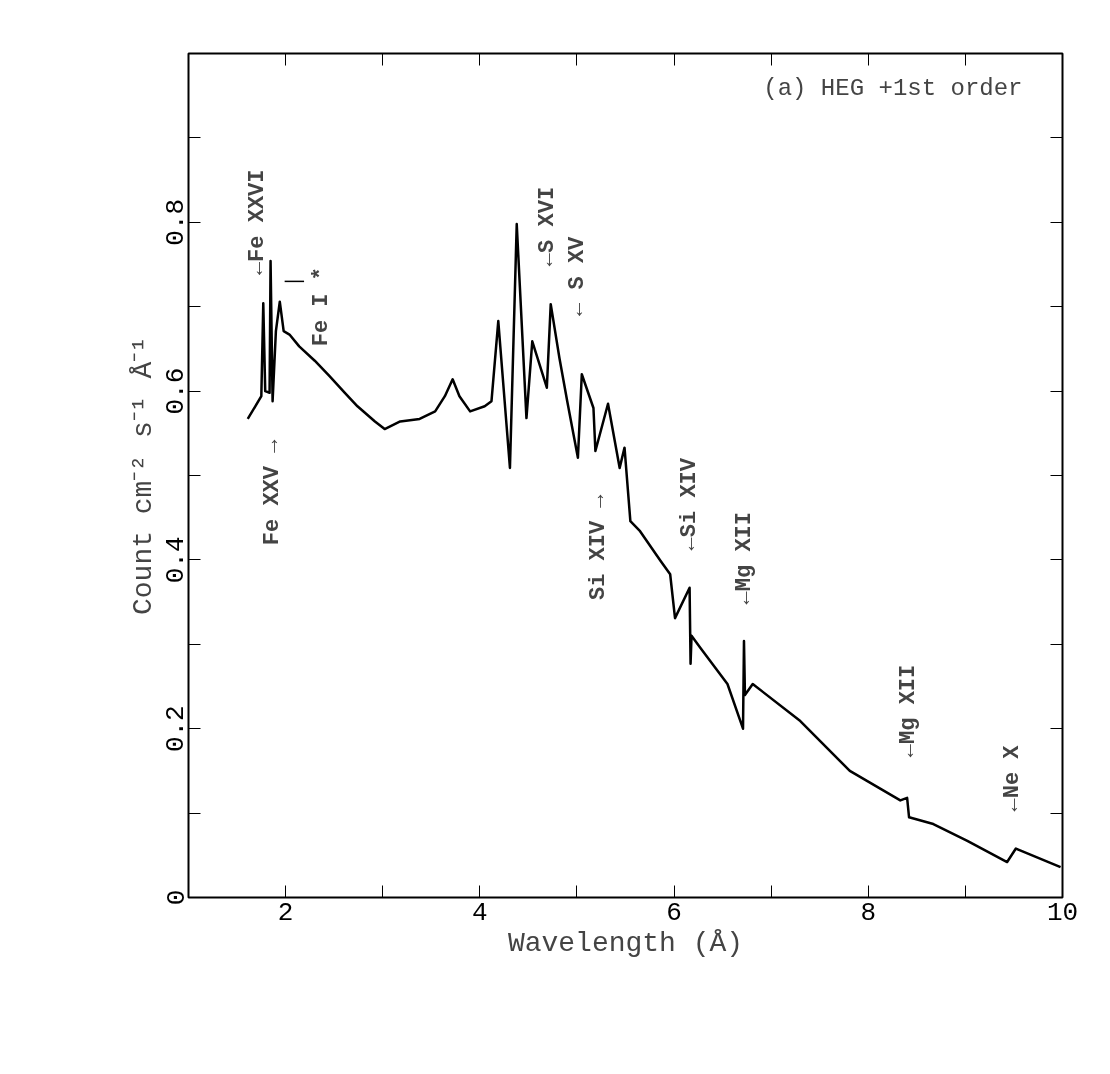 Image resolution: width=1110 pixels, height=1074 pixels. I want to click on x-axis-title: Wavelength (Å), so click(625, 943).